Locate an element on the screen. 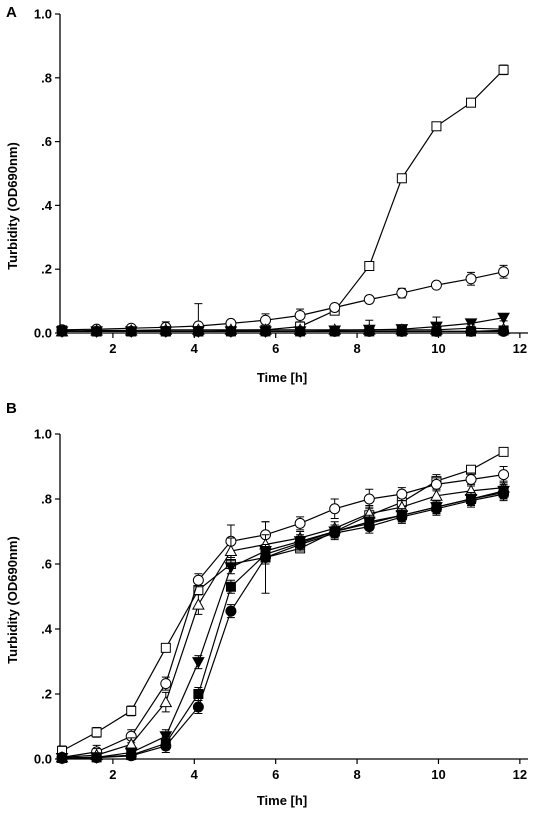 This screenshot has height=814, width=536. panel-a-series-square-filled is located at coordinates (283, 331).